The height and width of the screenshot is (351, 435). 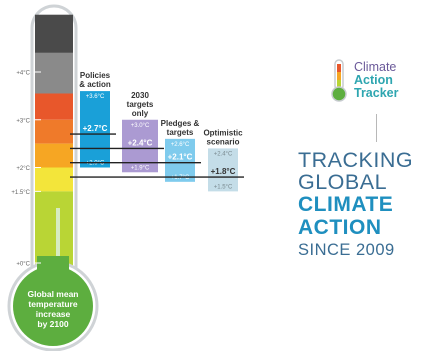 I want to click on scenario-title-1-line-2: only, so click(x=140, y=113).